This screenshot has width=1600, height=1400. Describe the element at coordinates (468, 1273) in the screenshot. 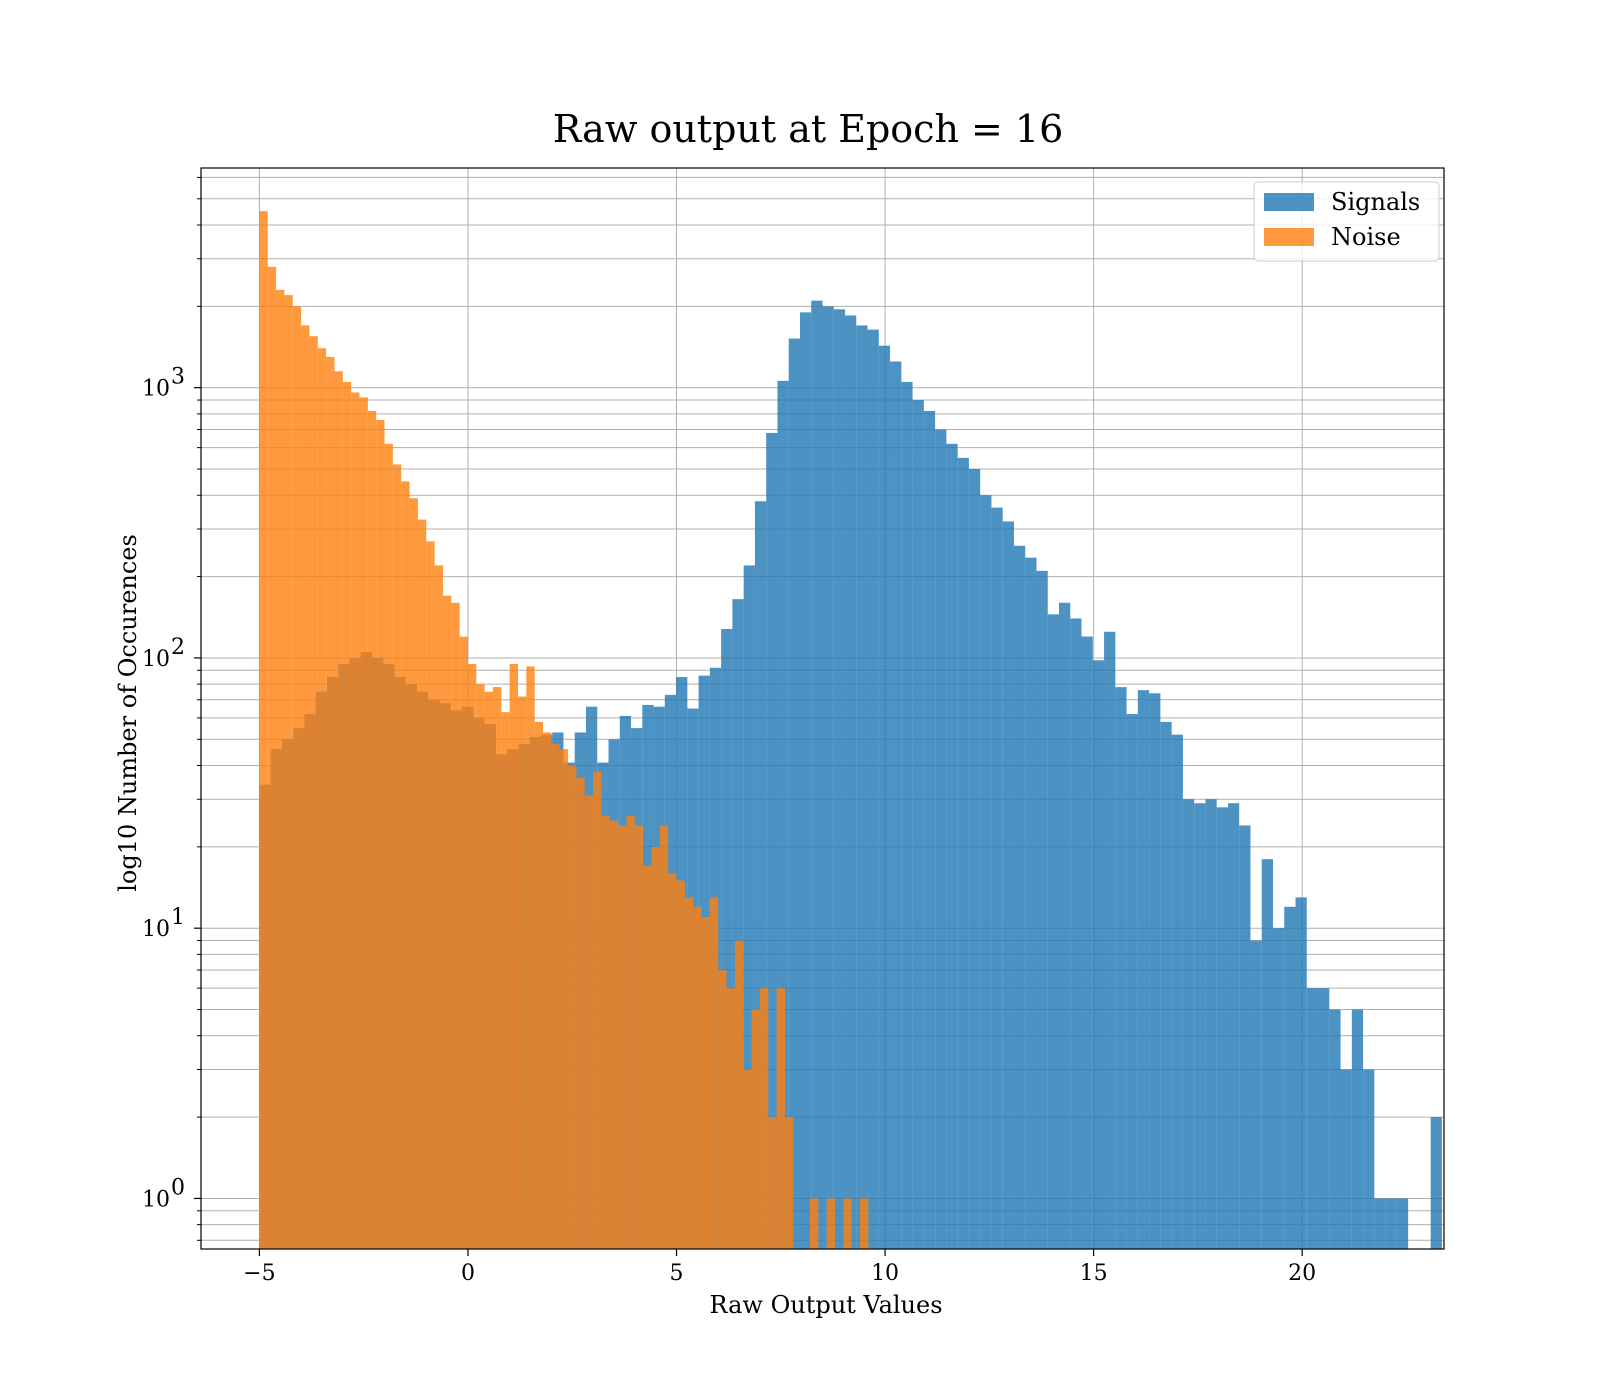

I see `x-tick-label: 0` at that location.